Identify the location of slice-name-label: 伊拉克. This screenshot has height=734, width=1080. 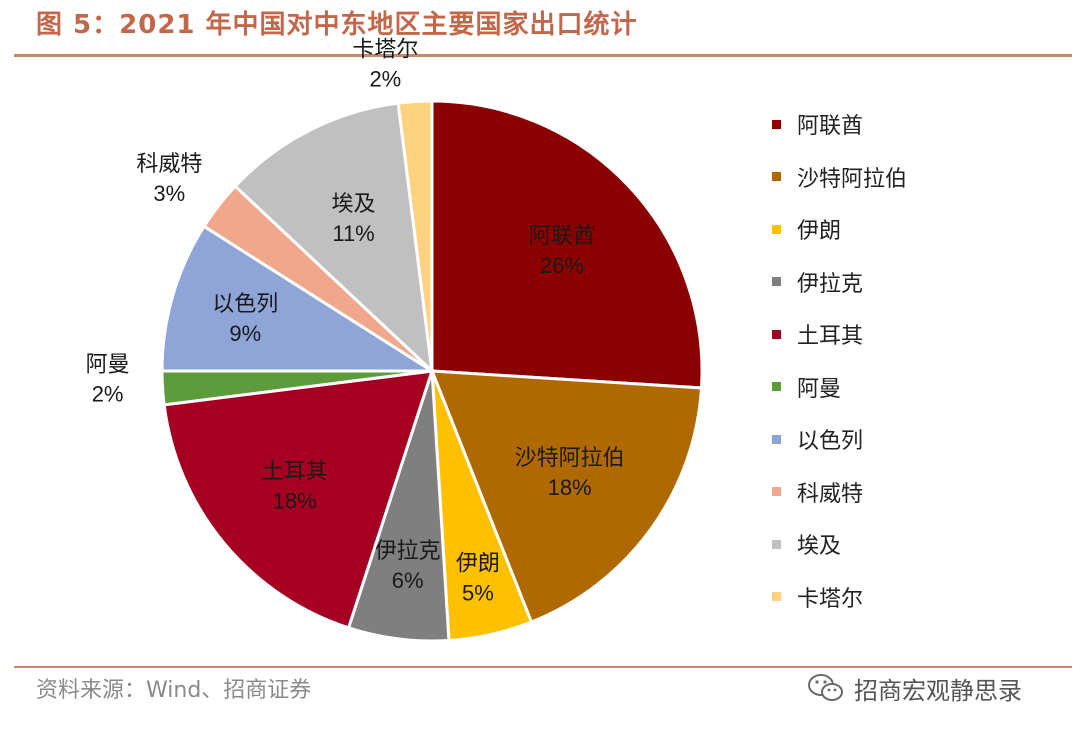
(408, 551).